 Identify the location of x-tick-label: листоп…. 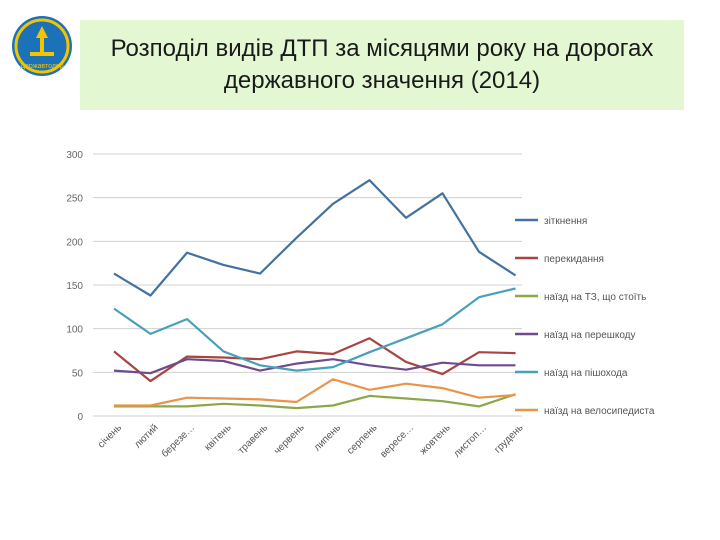
(470, 440).